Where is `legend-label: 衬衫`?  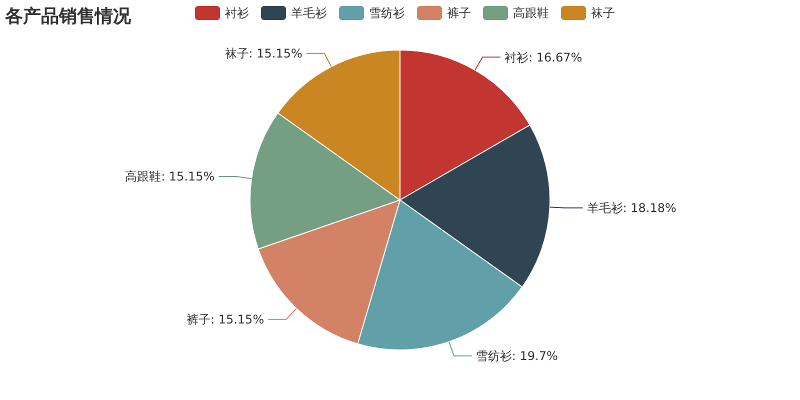 legend-label: 衬衫 is located at coordinates (237, 13).